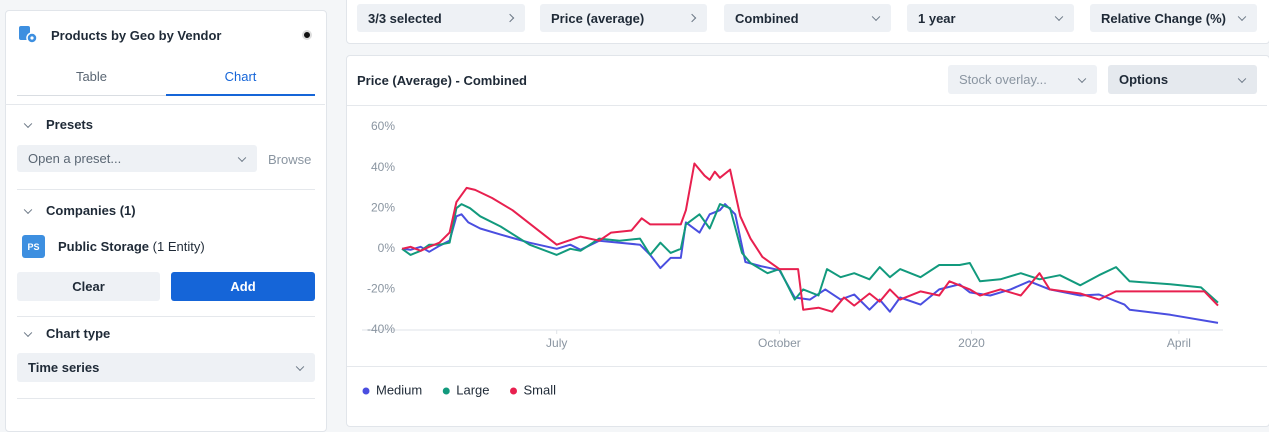  Describe the element at coordinates (28, 35) in the screenshot. I see `app-icon` at that location.